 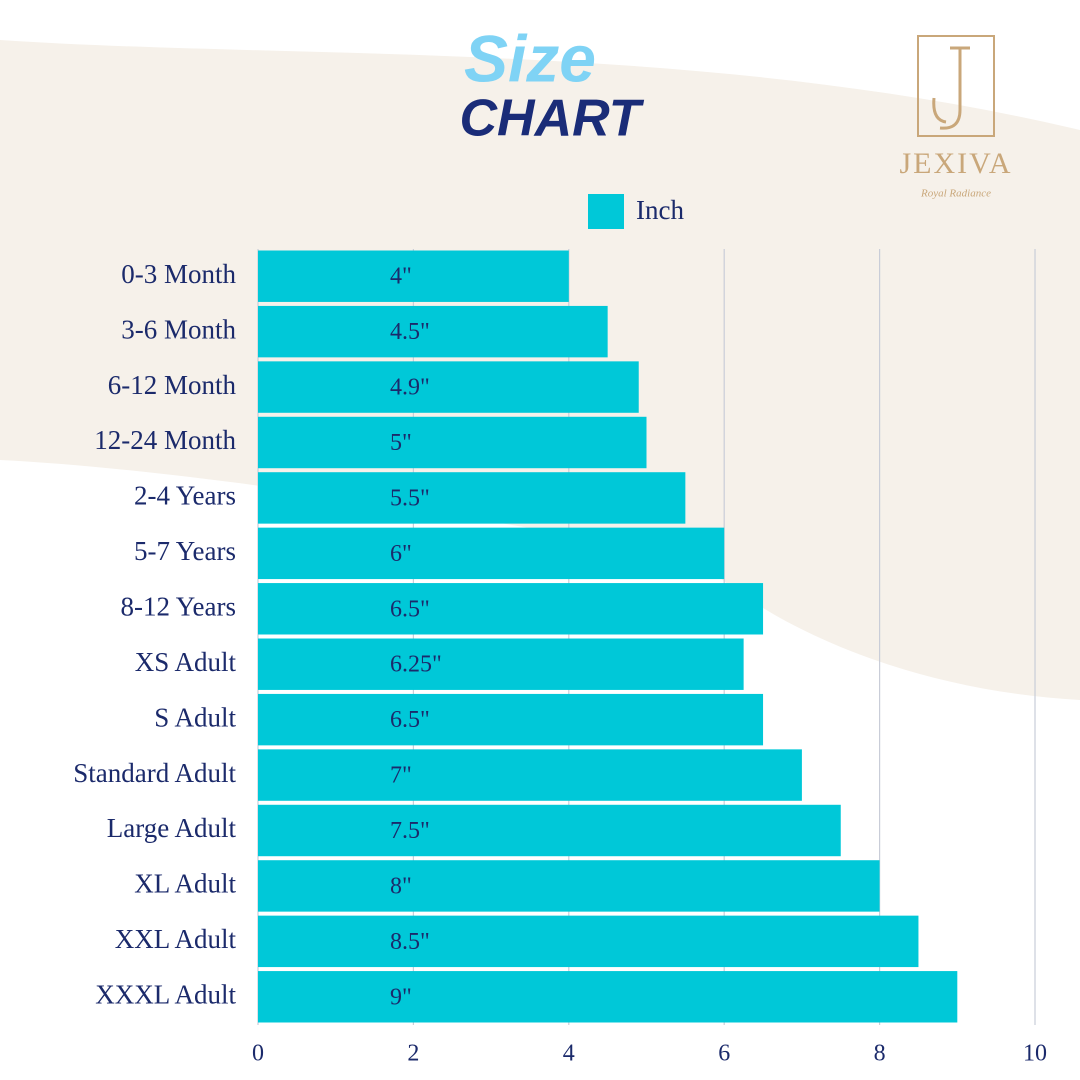 What do you see at coordinates (401, 776) in the screenshot?
I see `value-label: 7"` at bounding box center [401, 776].